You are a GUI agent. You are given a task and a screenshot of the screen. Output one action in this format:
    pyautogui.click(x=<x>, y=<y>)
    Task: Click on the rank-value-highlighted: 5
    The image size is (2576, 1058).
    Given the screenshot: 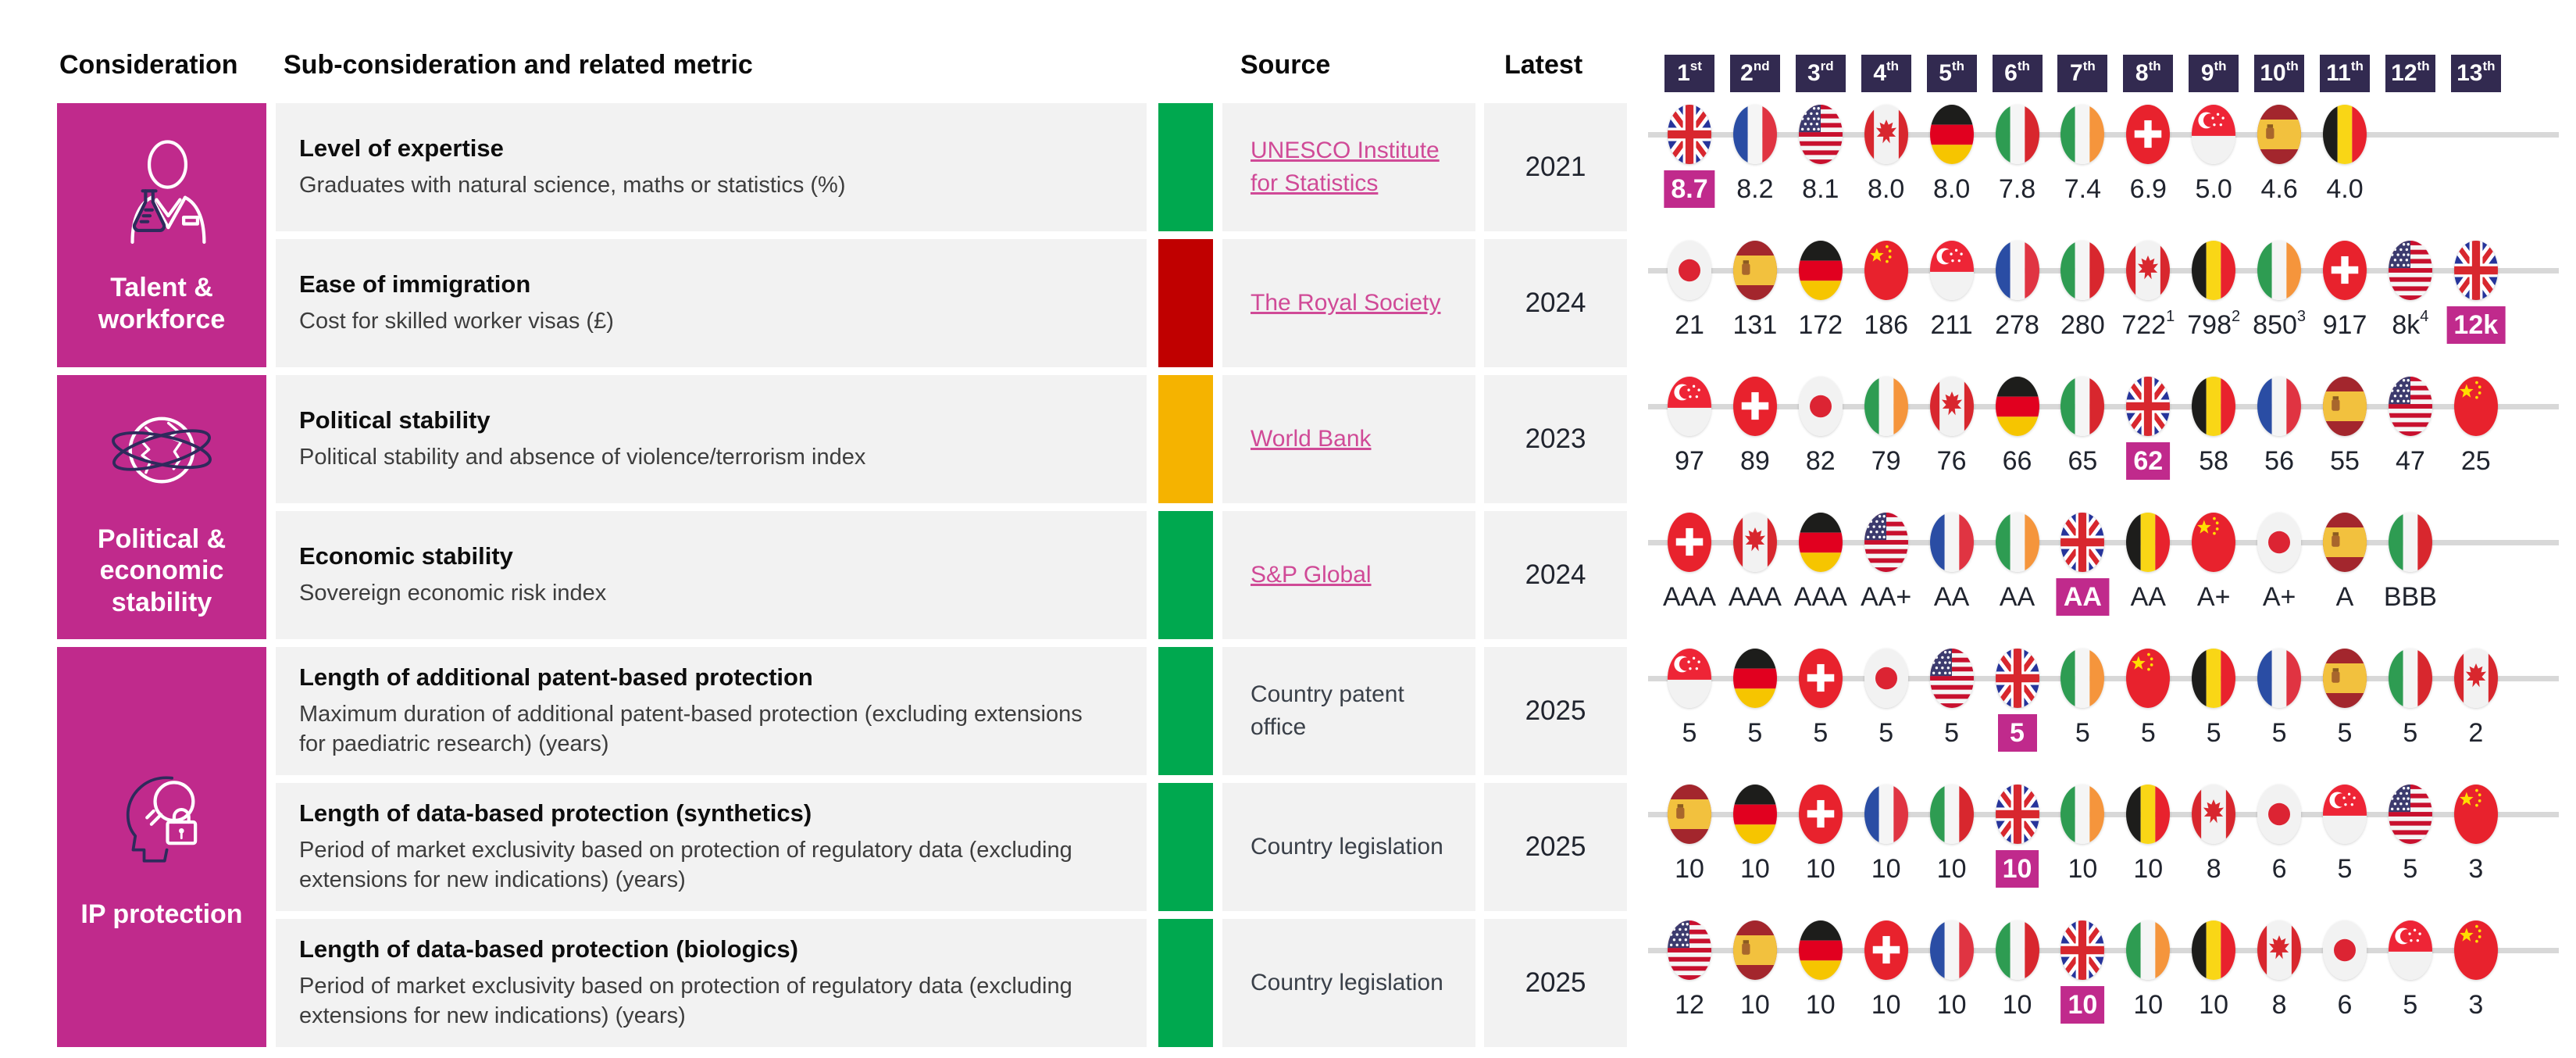 What is the action you would take?
    pyautogui.click(x=2017, y=733)
    